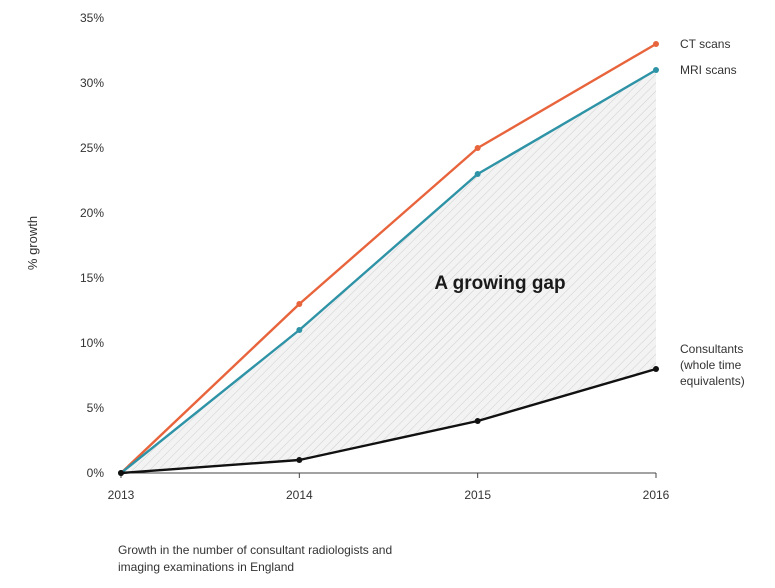 This screenshot has height=588, width=775. Describe the element at coordinates (477, 495) in the screenshot. I see `x-tick-label: 2015` at that location.